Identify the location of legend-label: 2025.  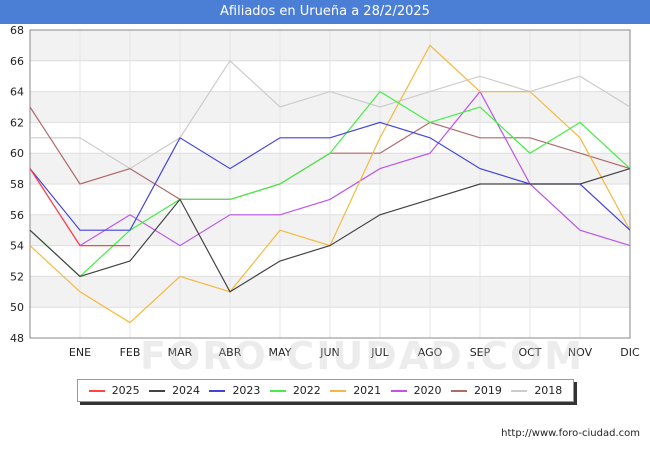
(125, 390).